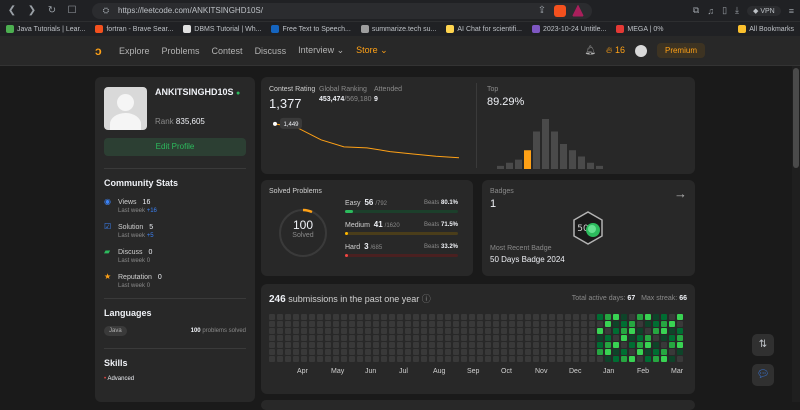 The width and height of the screenshot is (800, 410). I want to click on solved-ring, so click(303, 233).